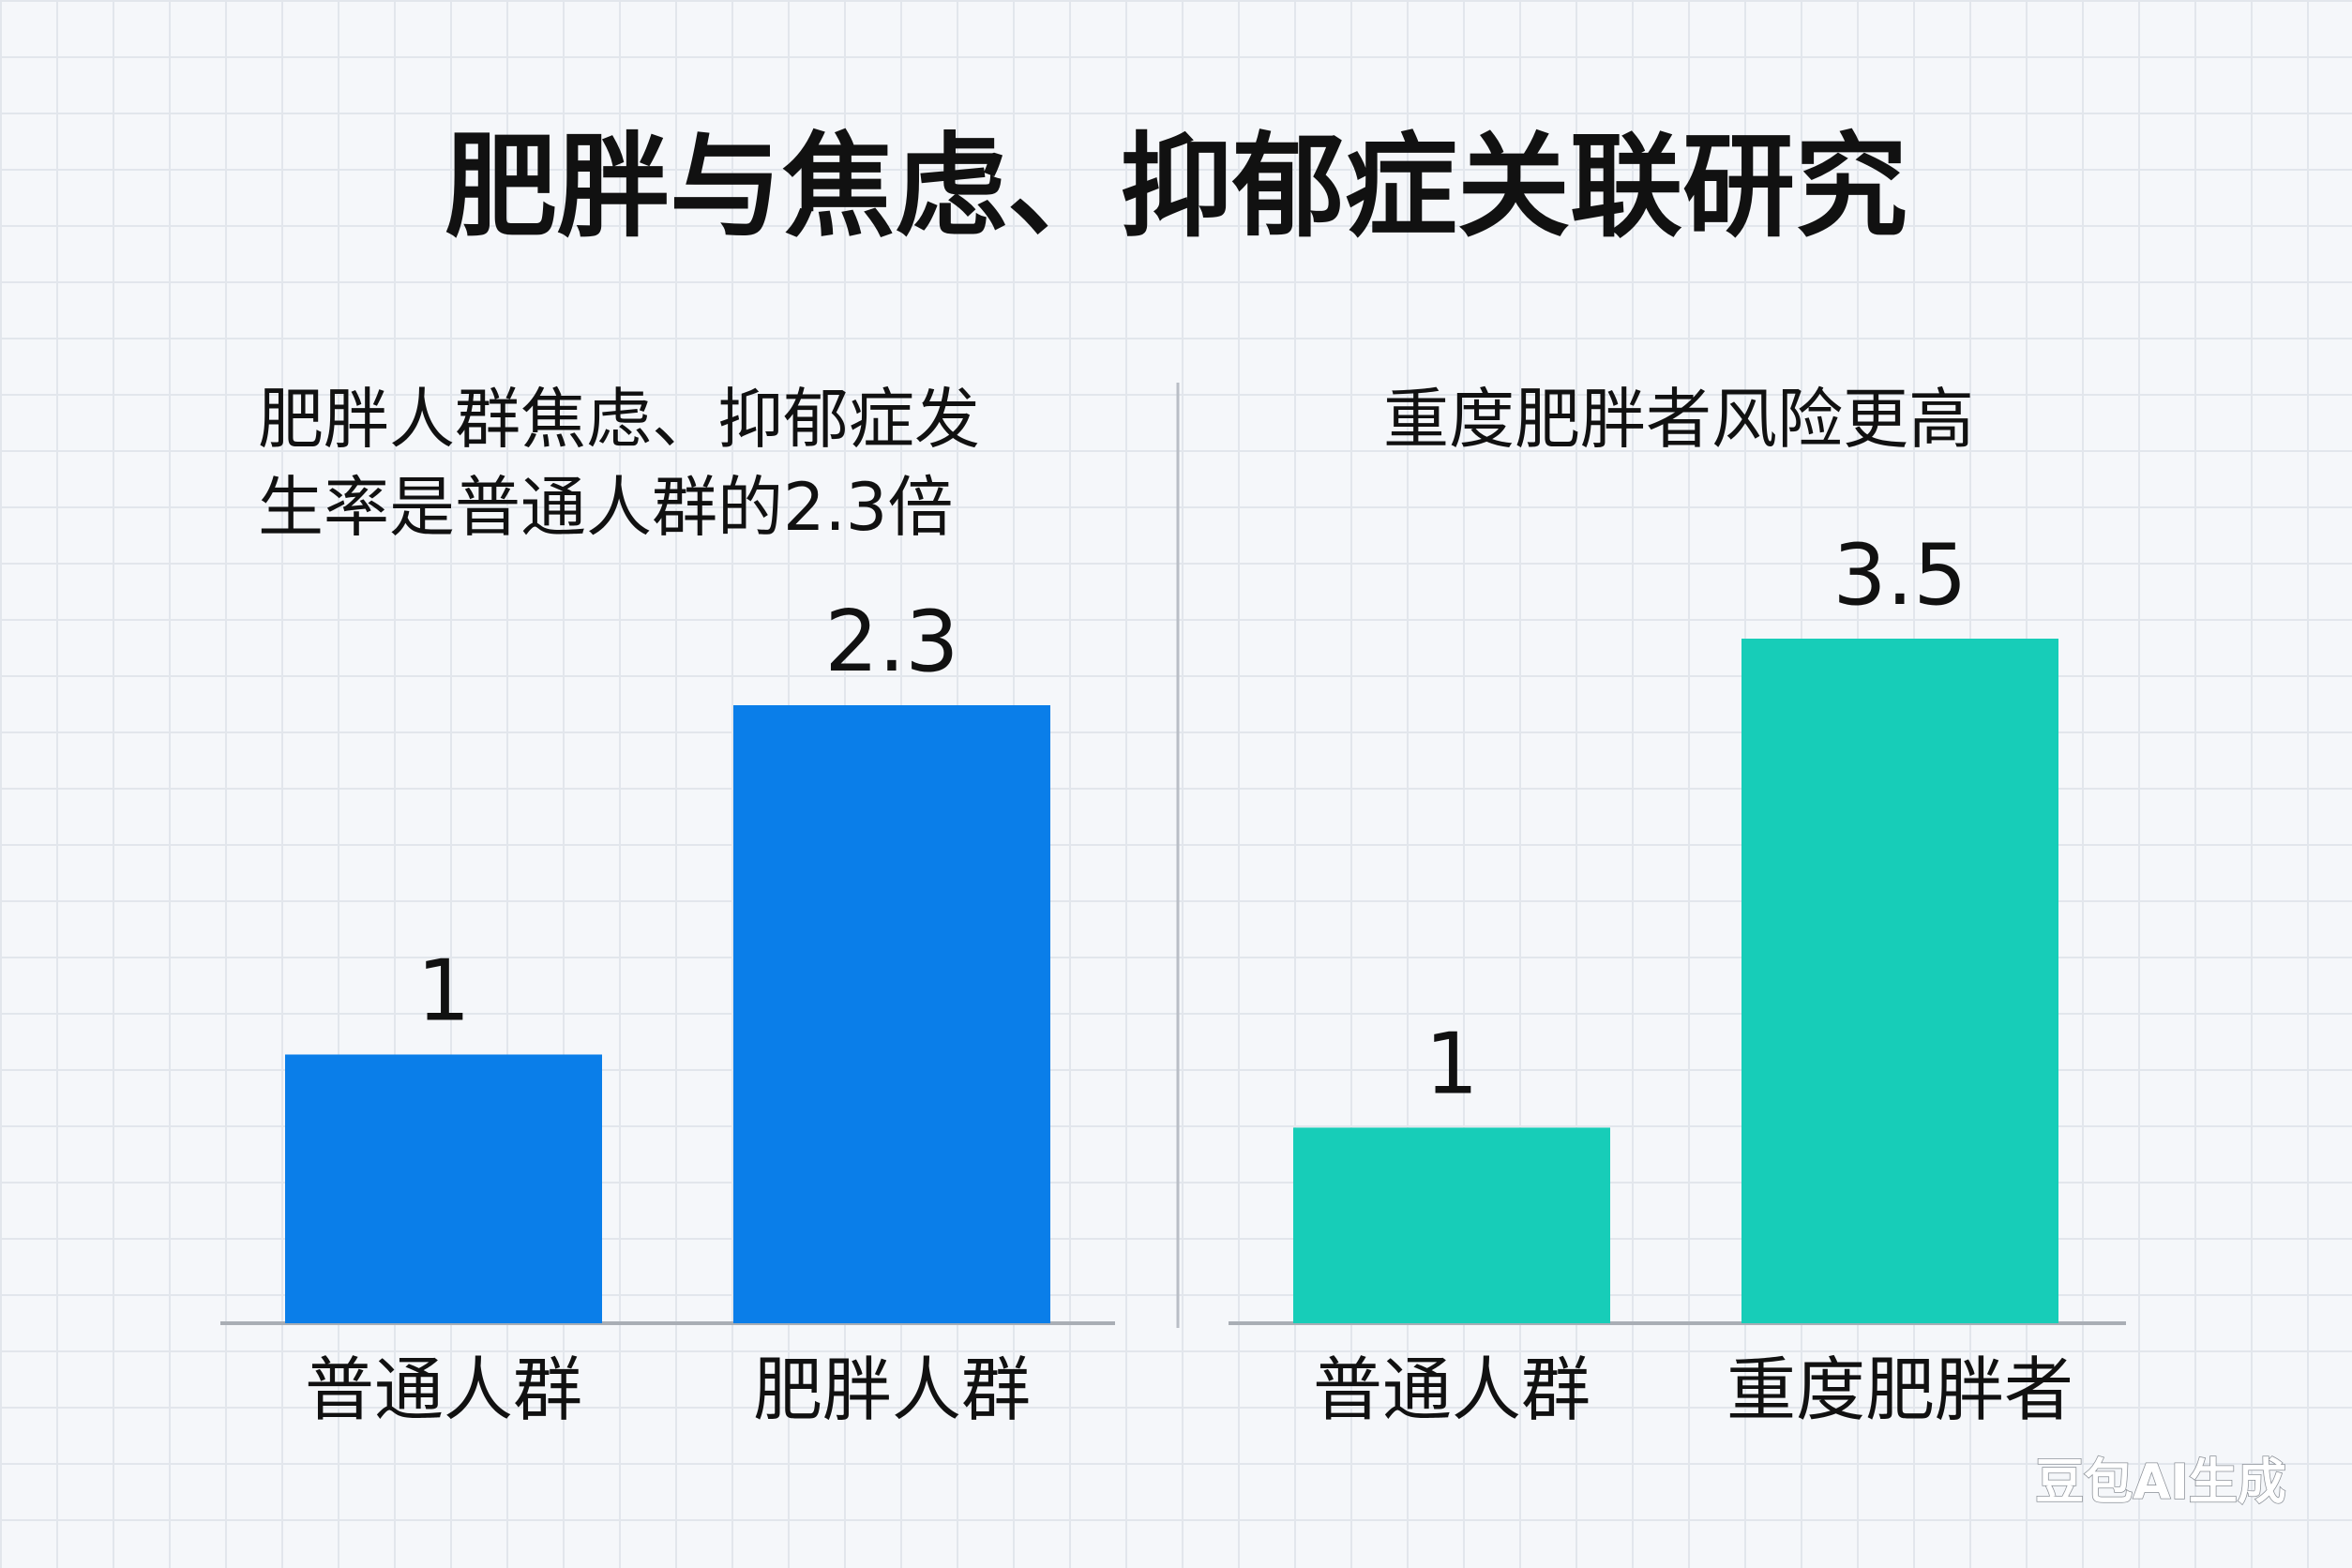 This screenshot has width=2352, height=1568. I want to click on x-tick-label: 肥胖人群, so click(892, 1390).